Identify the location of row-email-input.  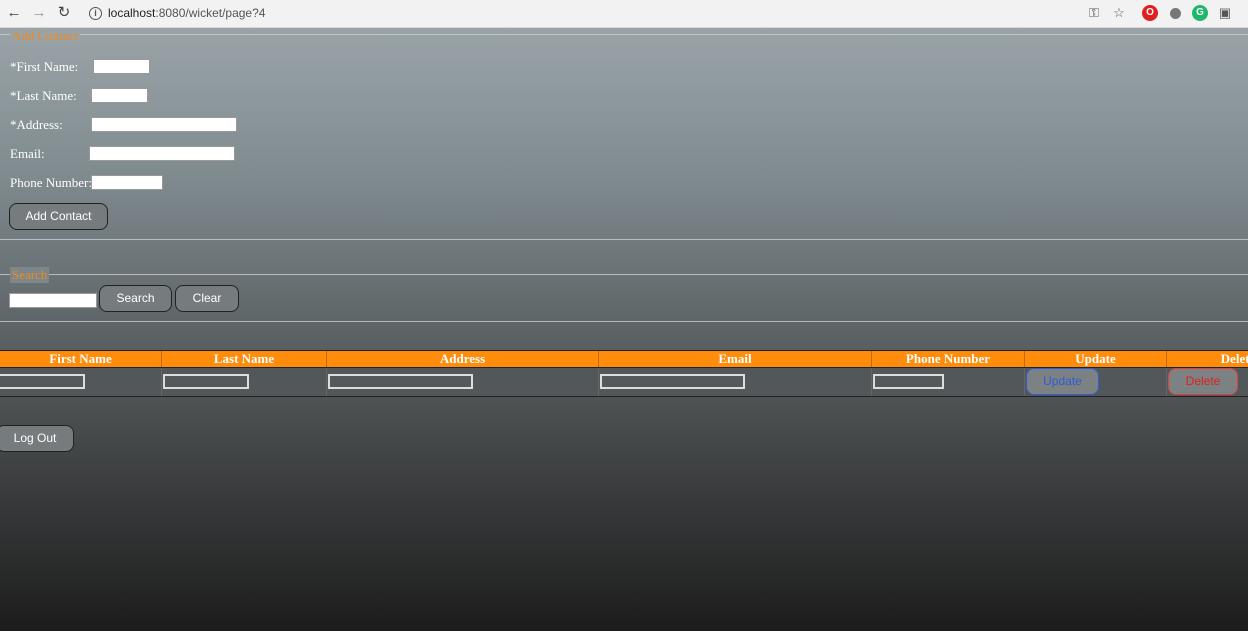
(672, 381).